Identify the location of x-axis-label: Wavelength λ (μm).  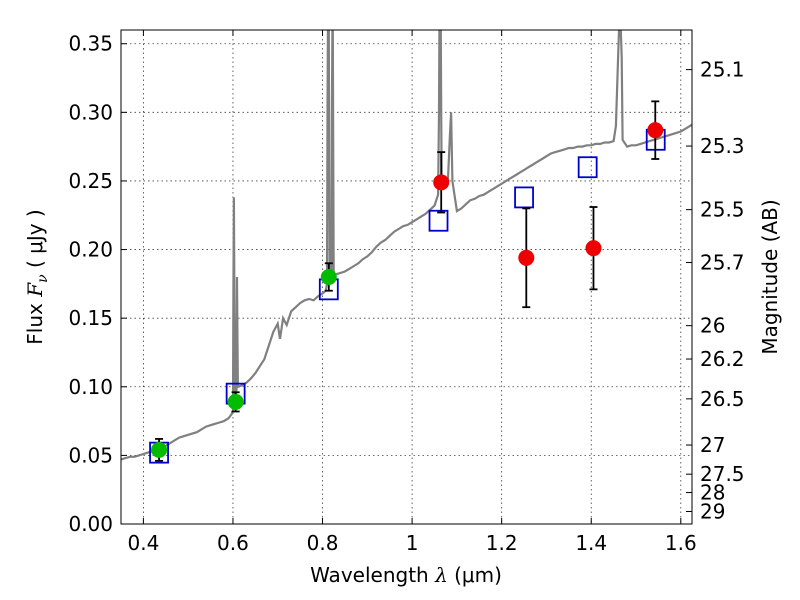
(406, 575).